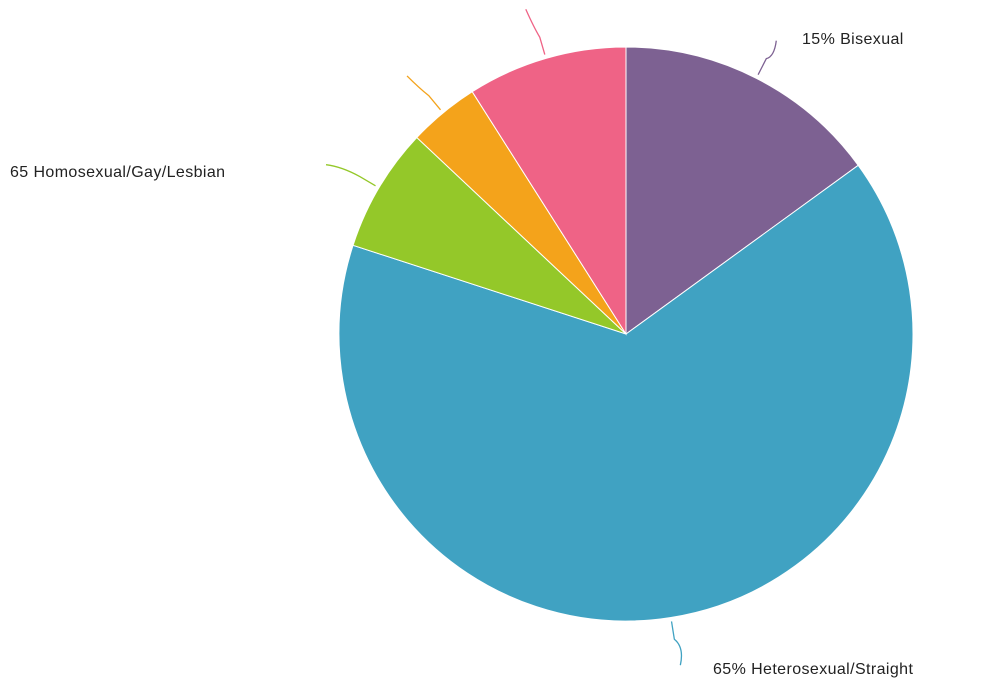 The width and height of the screenshot is (991, 689). Describe the element at coordinates (853, 39) in the screenshot. I see `slice-label-bisexual: 15% Bisexual` at that location.